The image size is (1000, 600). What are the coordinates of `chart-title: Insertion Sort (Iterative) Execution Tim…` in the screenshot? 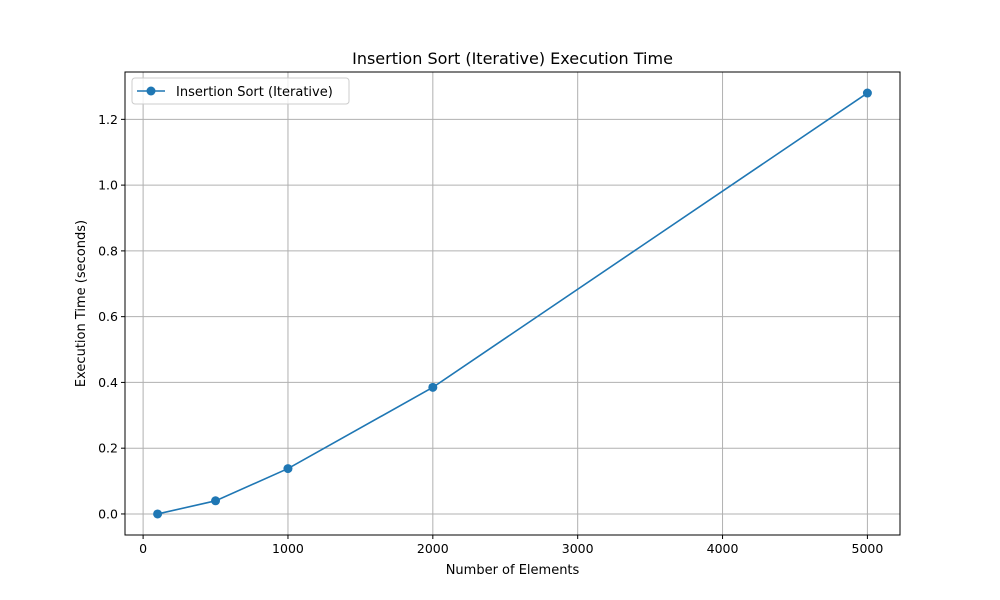 It's located at (512, 58).